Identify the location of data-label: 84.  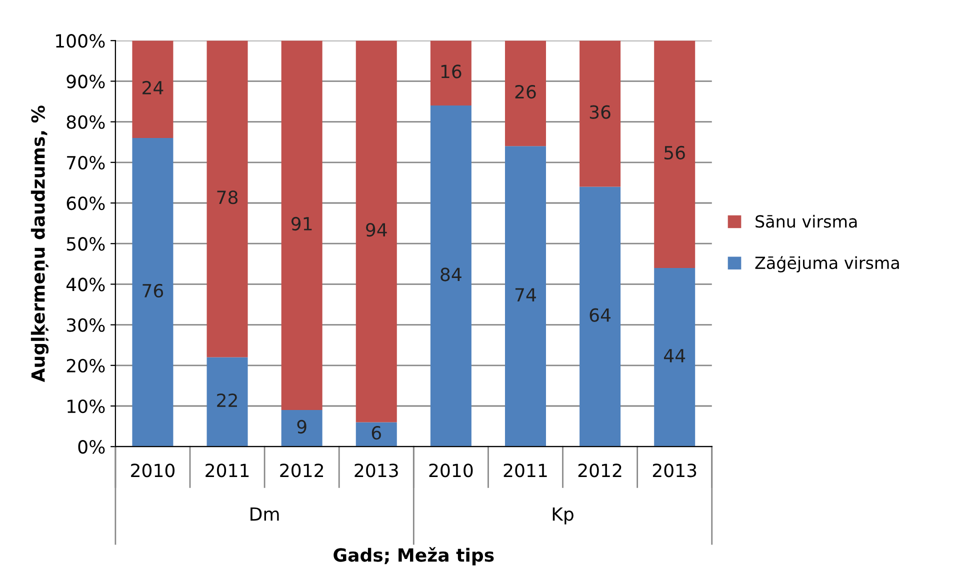
(451, 275).